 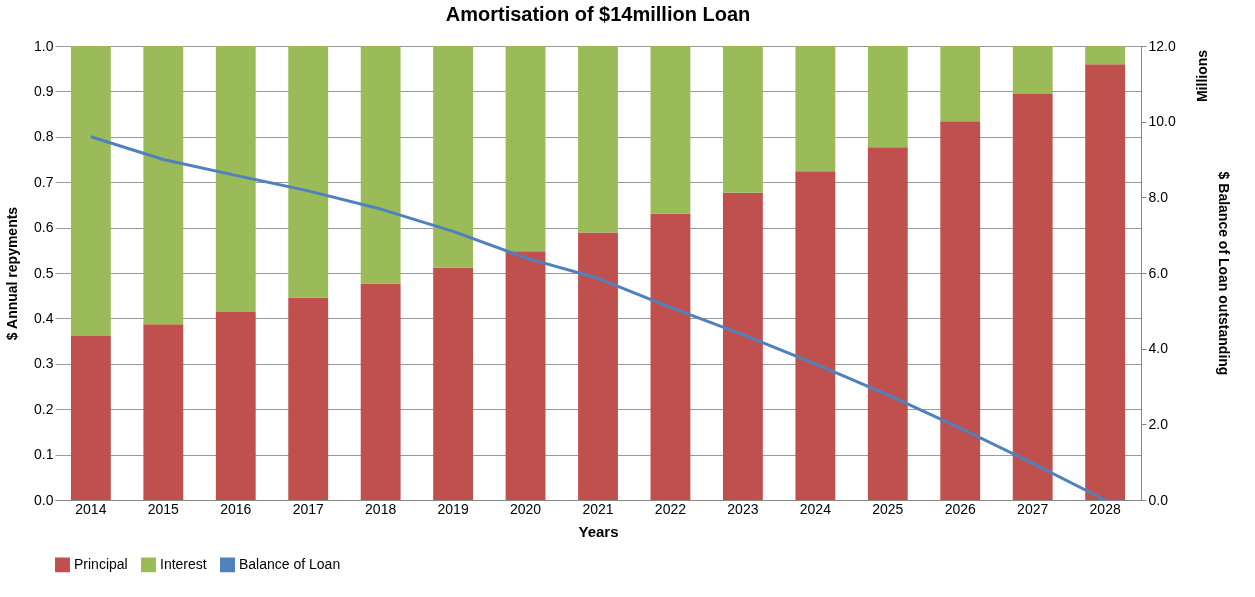 What do you see at coordinates (815, 508) in the screenshot?
I see `x-tick-label: 2024` at bounding box center [815, 508].